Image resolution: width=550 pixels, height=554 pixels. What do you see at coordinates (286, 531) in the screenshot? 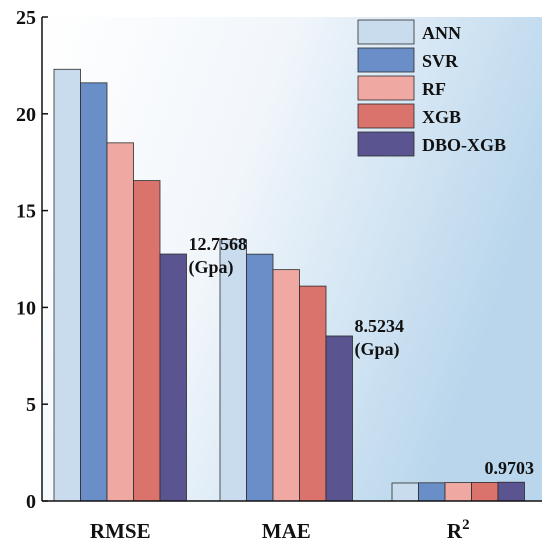
I see `x-category-label: MAE` at bounding box center [286, 531].